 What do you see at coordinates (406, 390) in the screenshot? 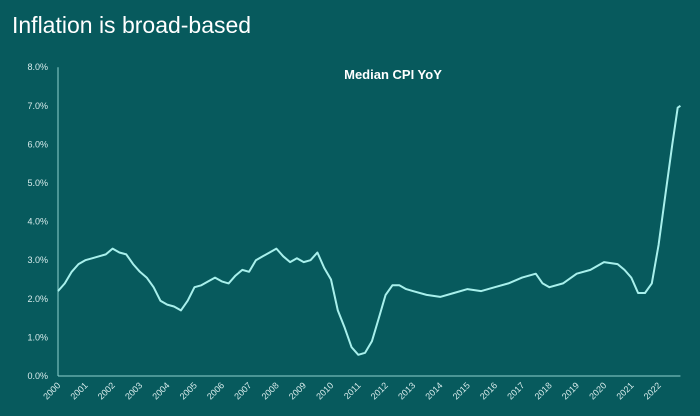
I see `x-tick-label: 2013` at bounding box center [406, 390].